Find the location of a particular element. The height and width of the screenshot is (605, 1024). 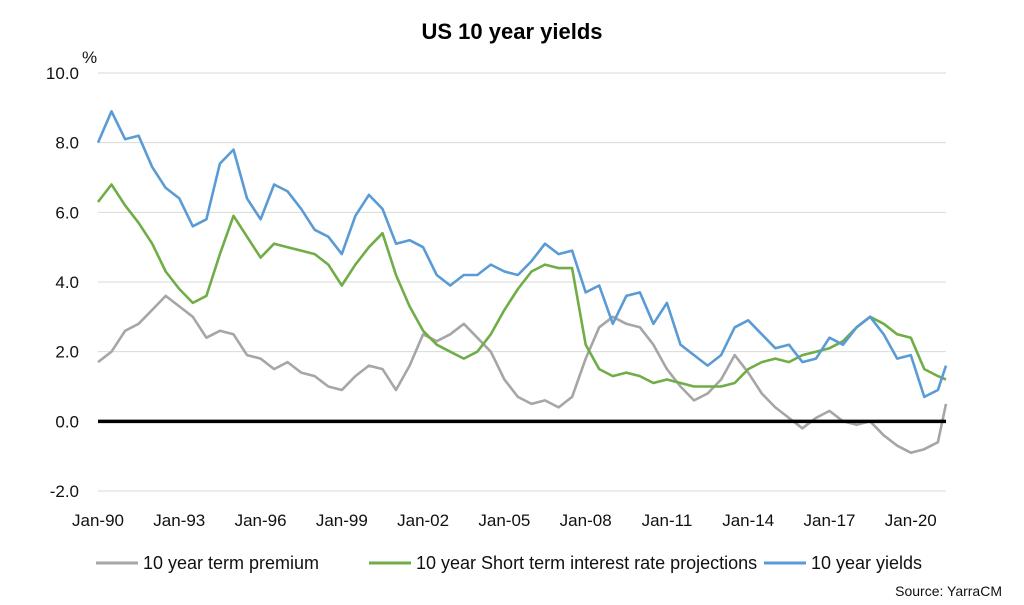

x-tick-label: Jan-11 is located at coordinates (667, 520).